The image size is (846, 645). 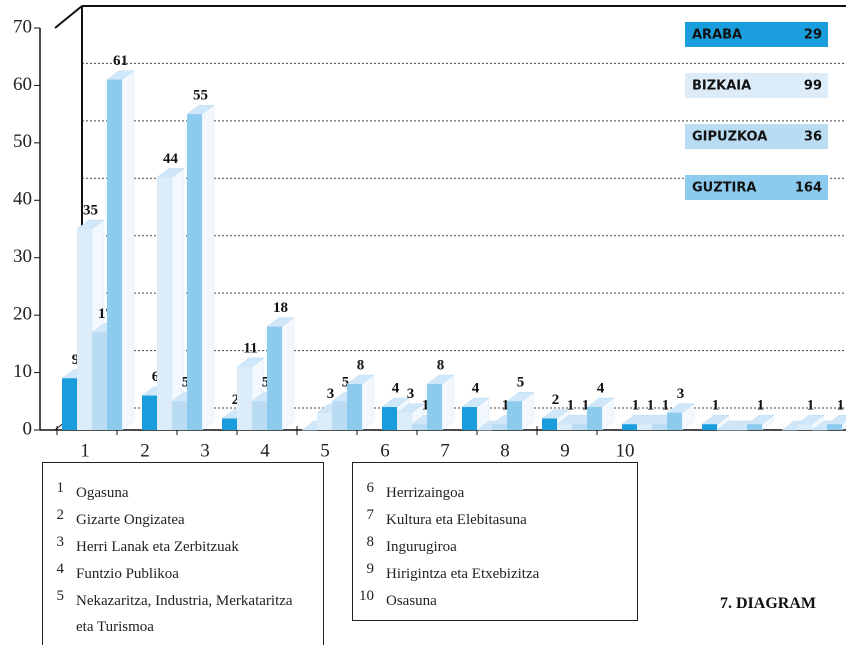 What do you see at coordinates (68, 17) in the screenshot?
I see `top-edge` at bounding box center [68, 17].